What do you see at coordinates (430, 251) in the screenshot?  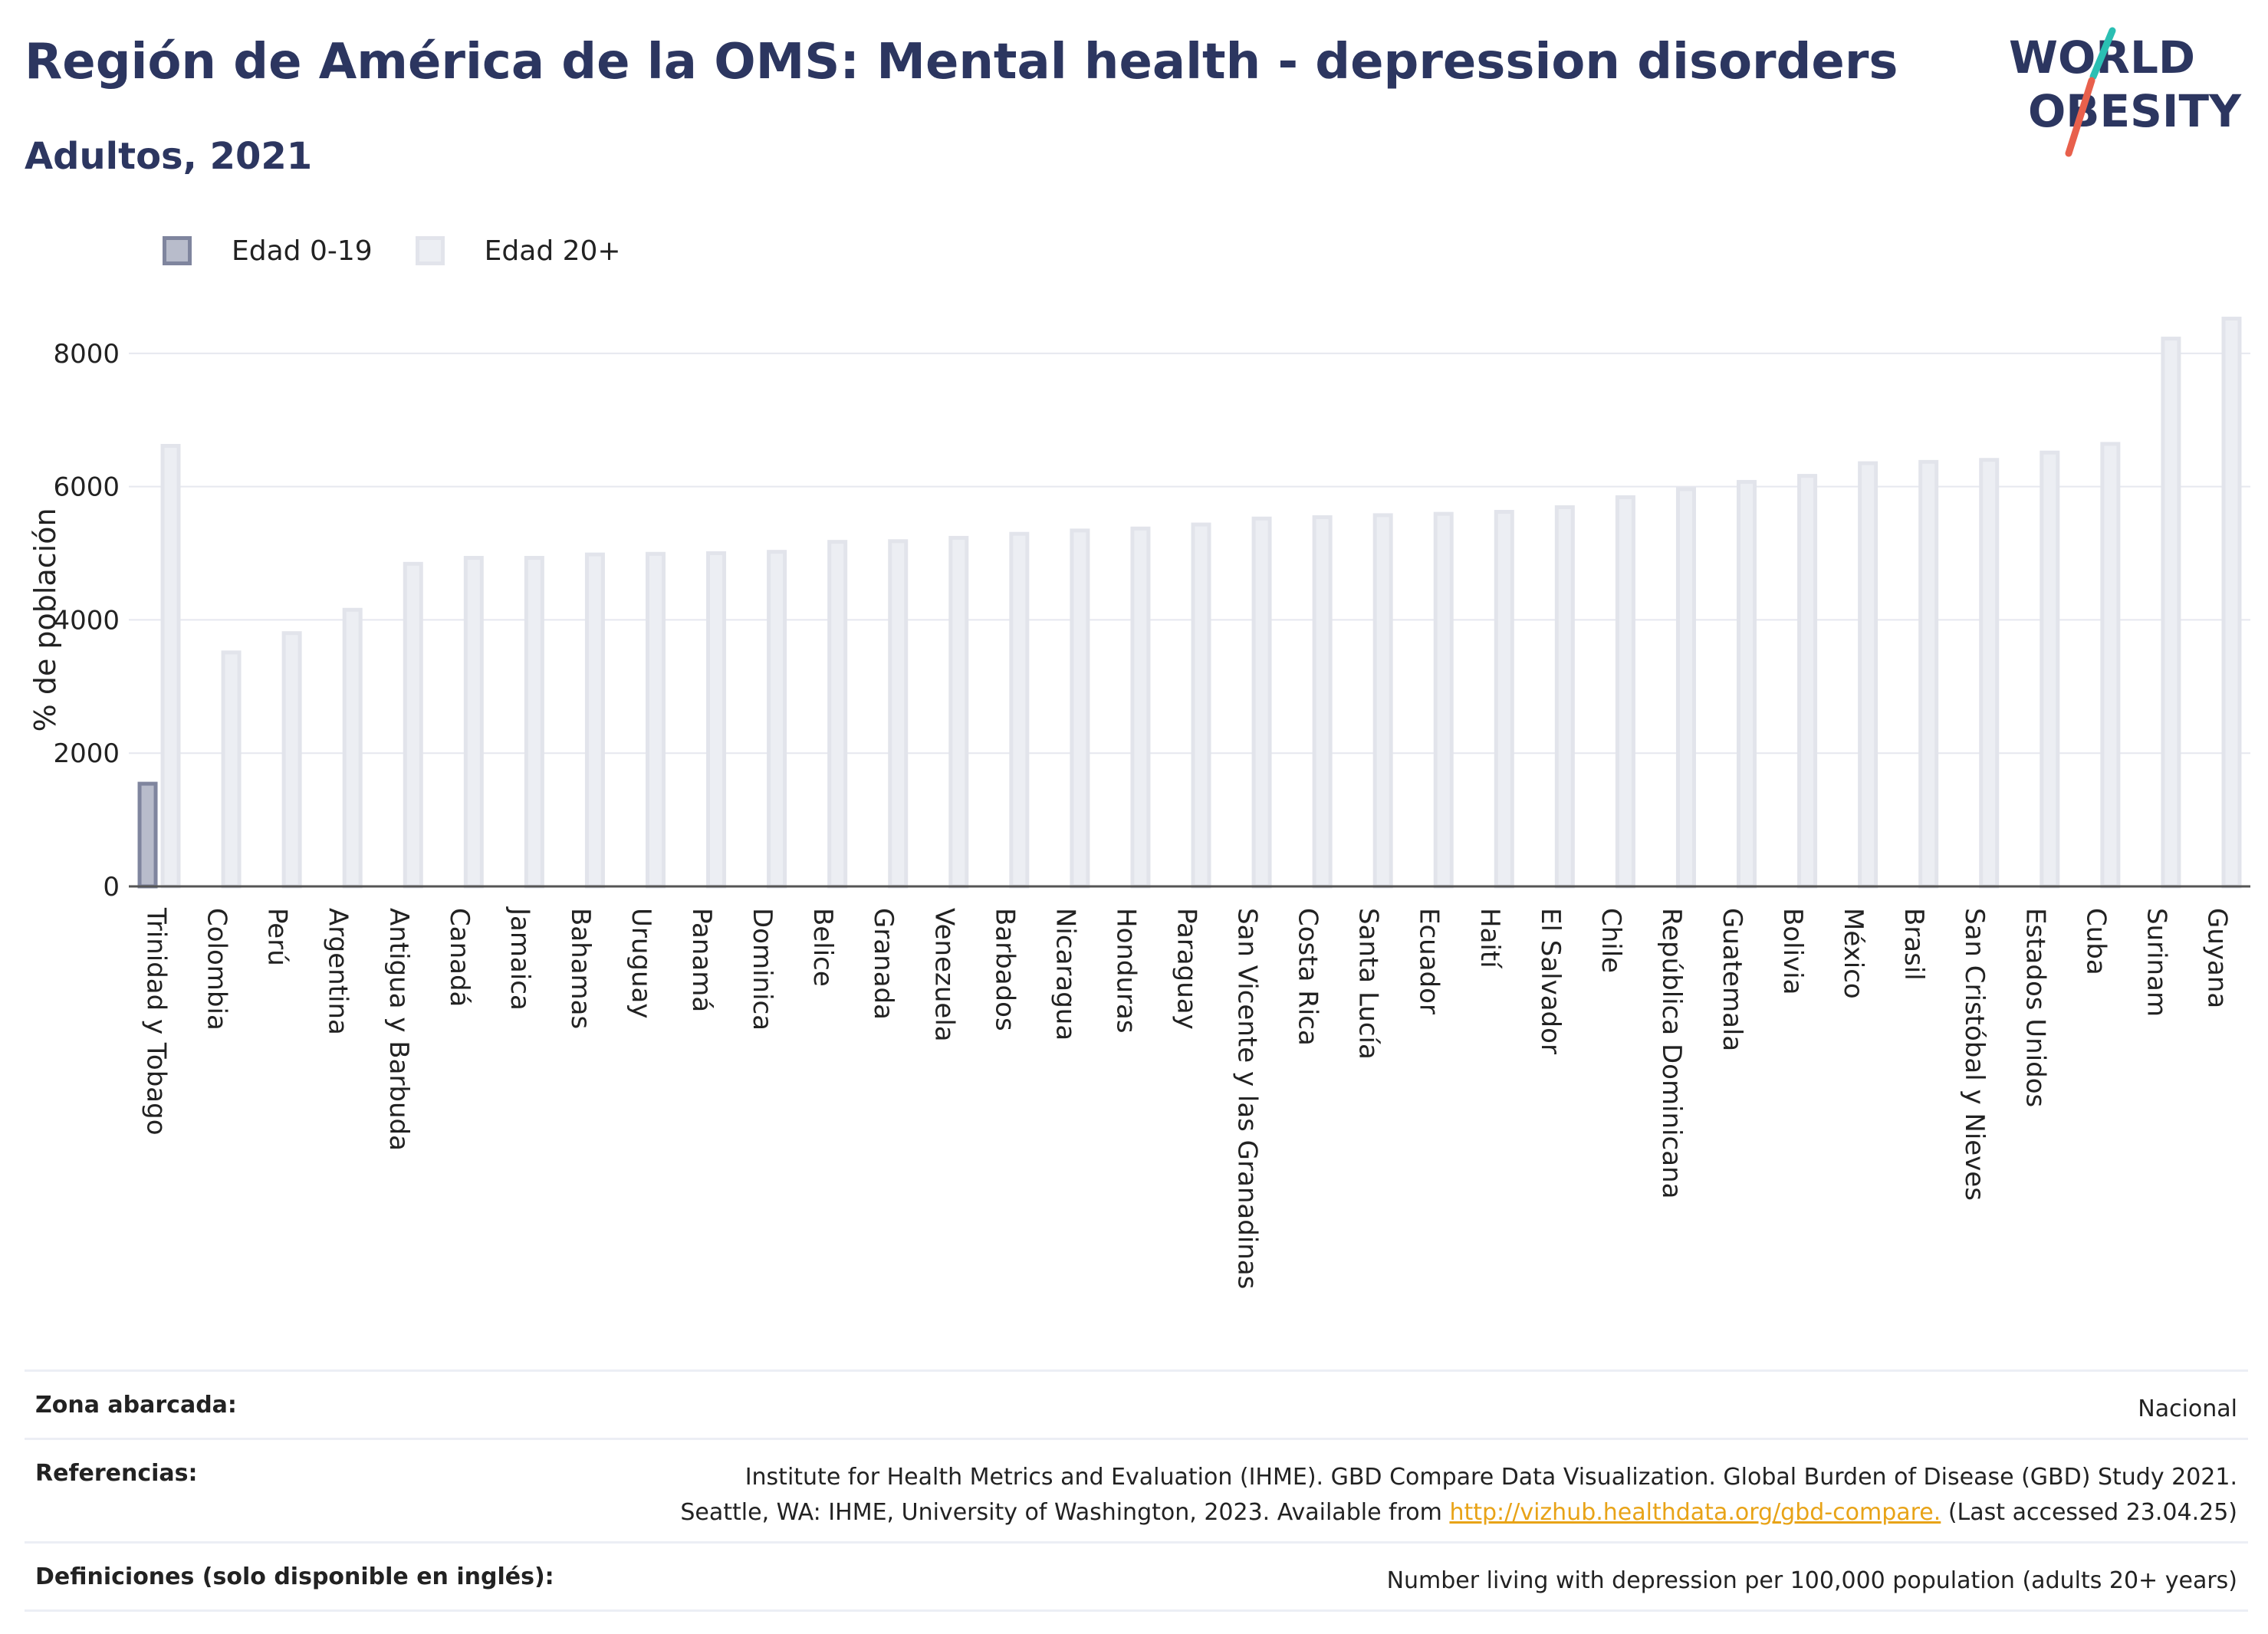 I see `legend-swatch-age-20-plus` at bounding box center [430, 251].